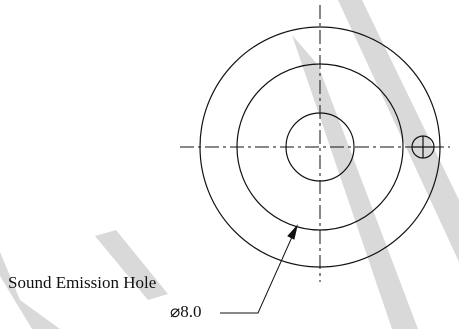 The width and height of the screenshot is (459, 329). What do you see at coordinates (186, 311) in the screenshot?
I see `diameter-dimension-label: ⌀8.0` at bounding box center [186, 311].